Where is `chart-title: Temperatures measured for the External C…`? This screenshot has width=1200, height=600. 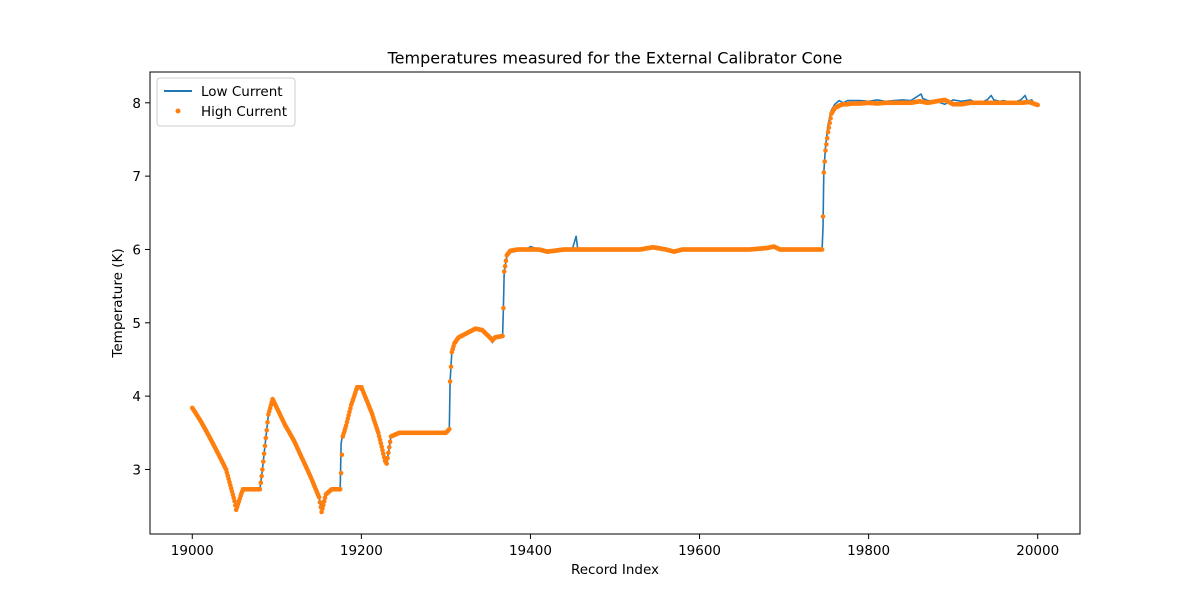
chart-title: Temperatures measured for the External C… is located at coordinates (615, 58).